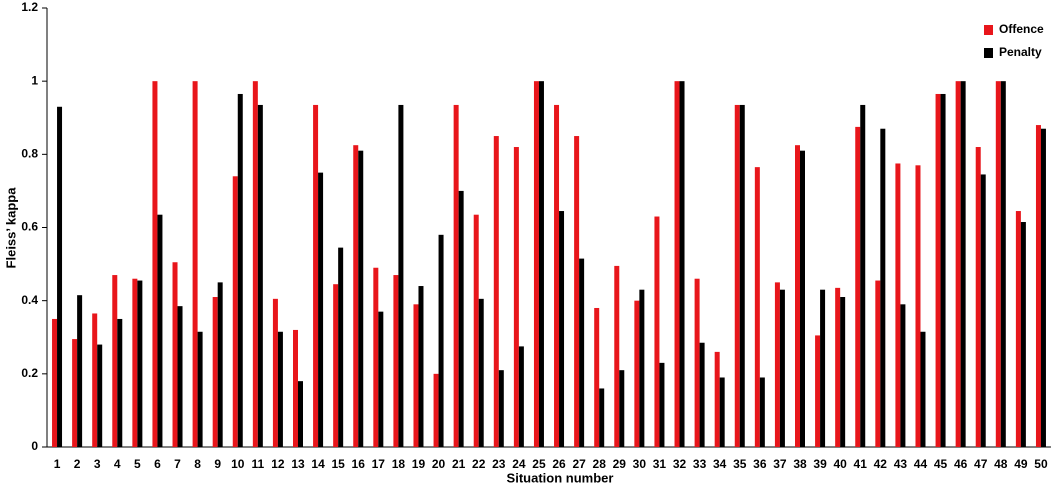 This screenshot has height=486, width=1053. What do you see at coordinates (359, 464) in the screenshot?
I see `x-tick-label: 16` at bounding box center [359, 464].